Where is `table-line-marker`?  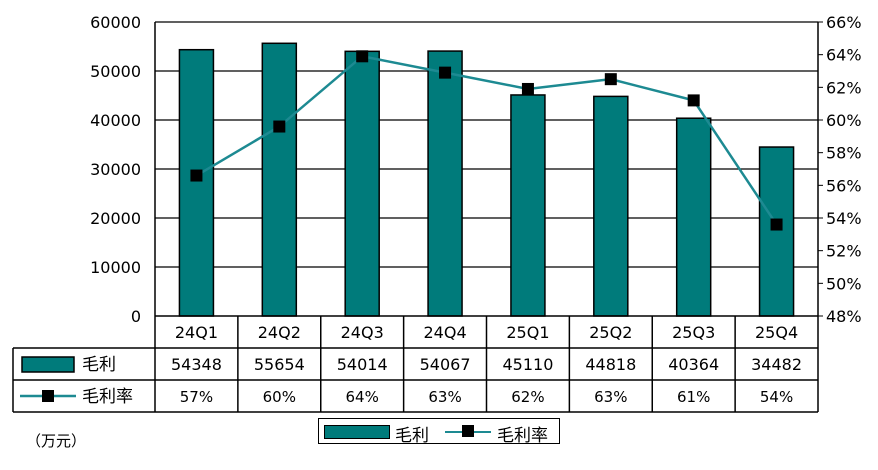 table-line-marker is located at coordinates (48, 396).